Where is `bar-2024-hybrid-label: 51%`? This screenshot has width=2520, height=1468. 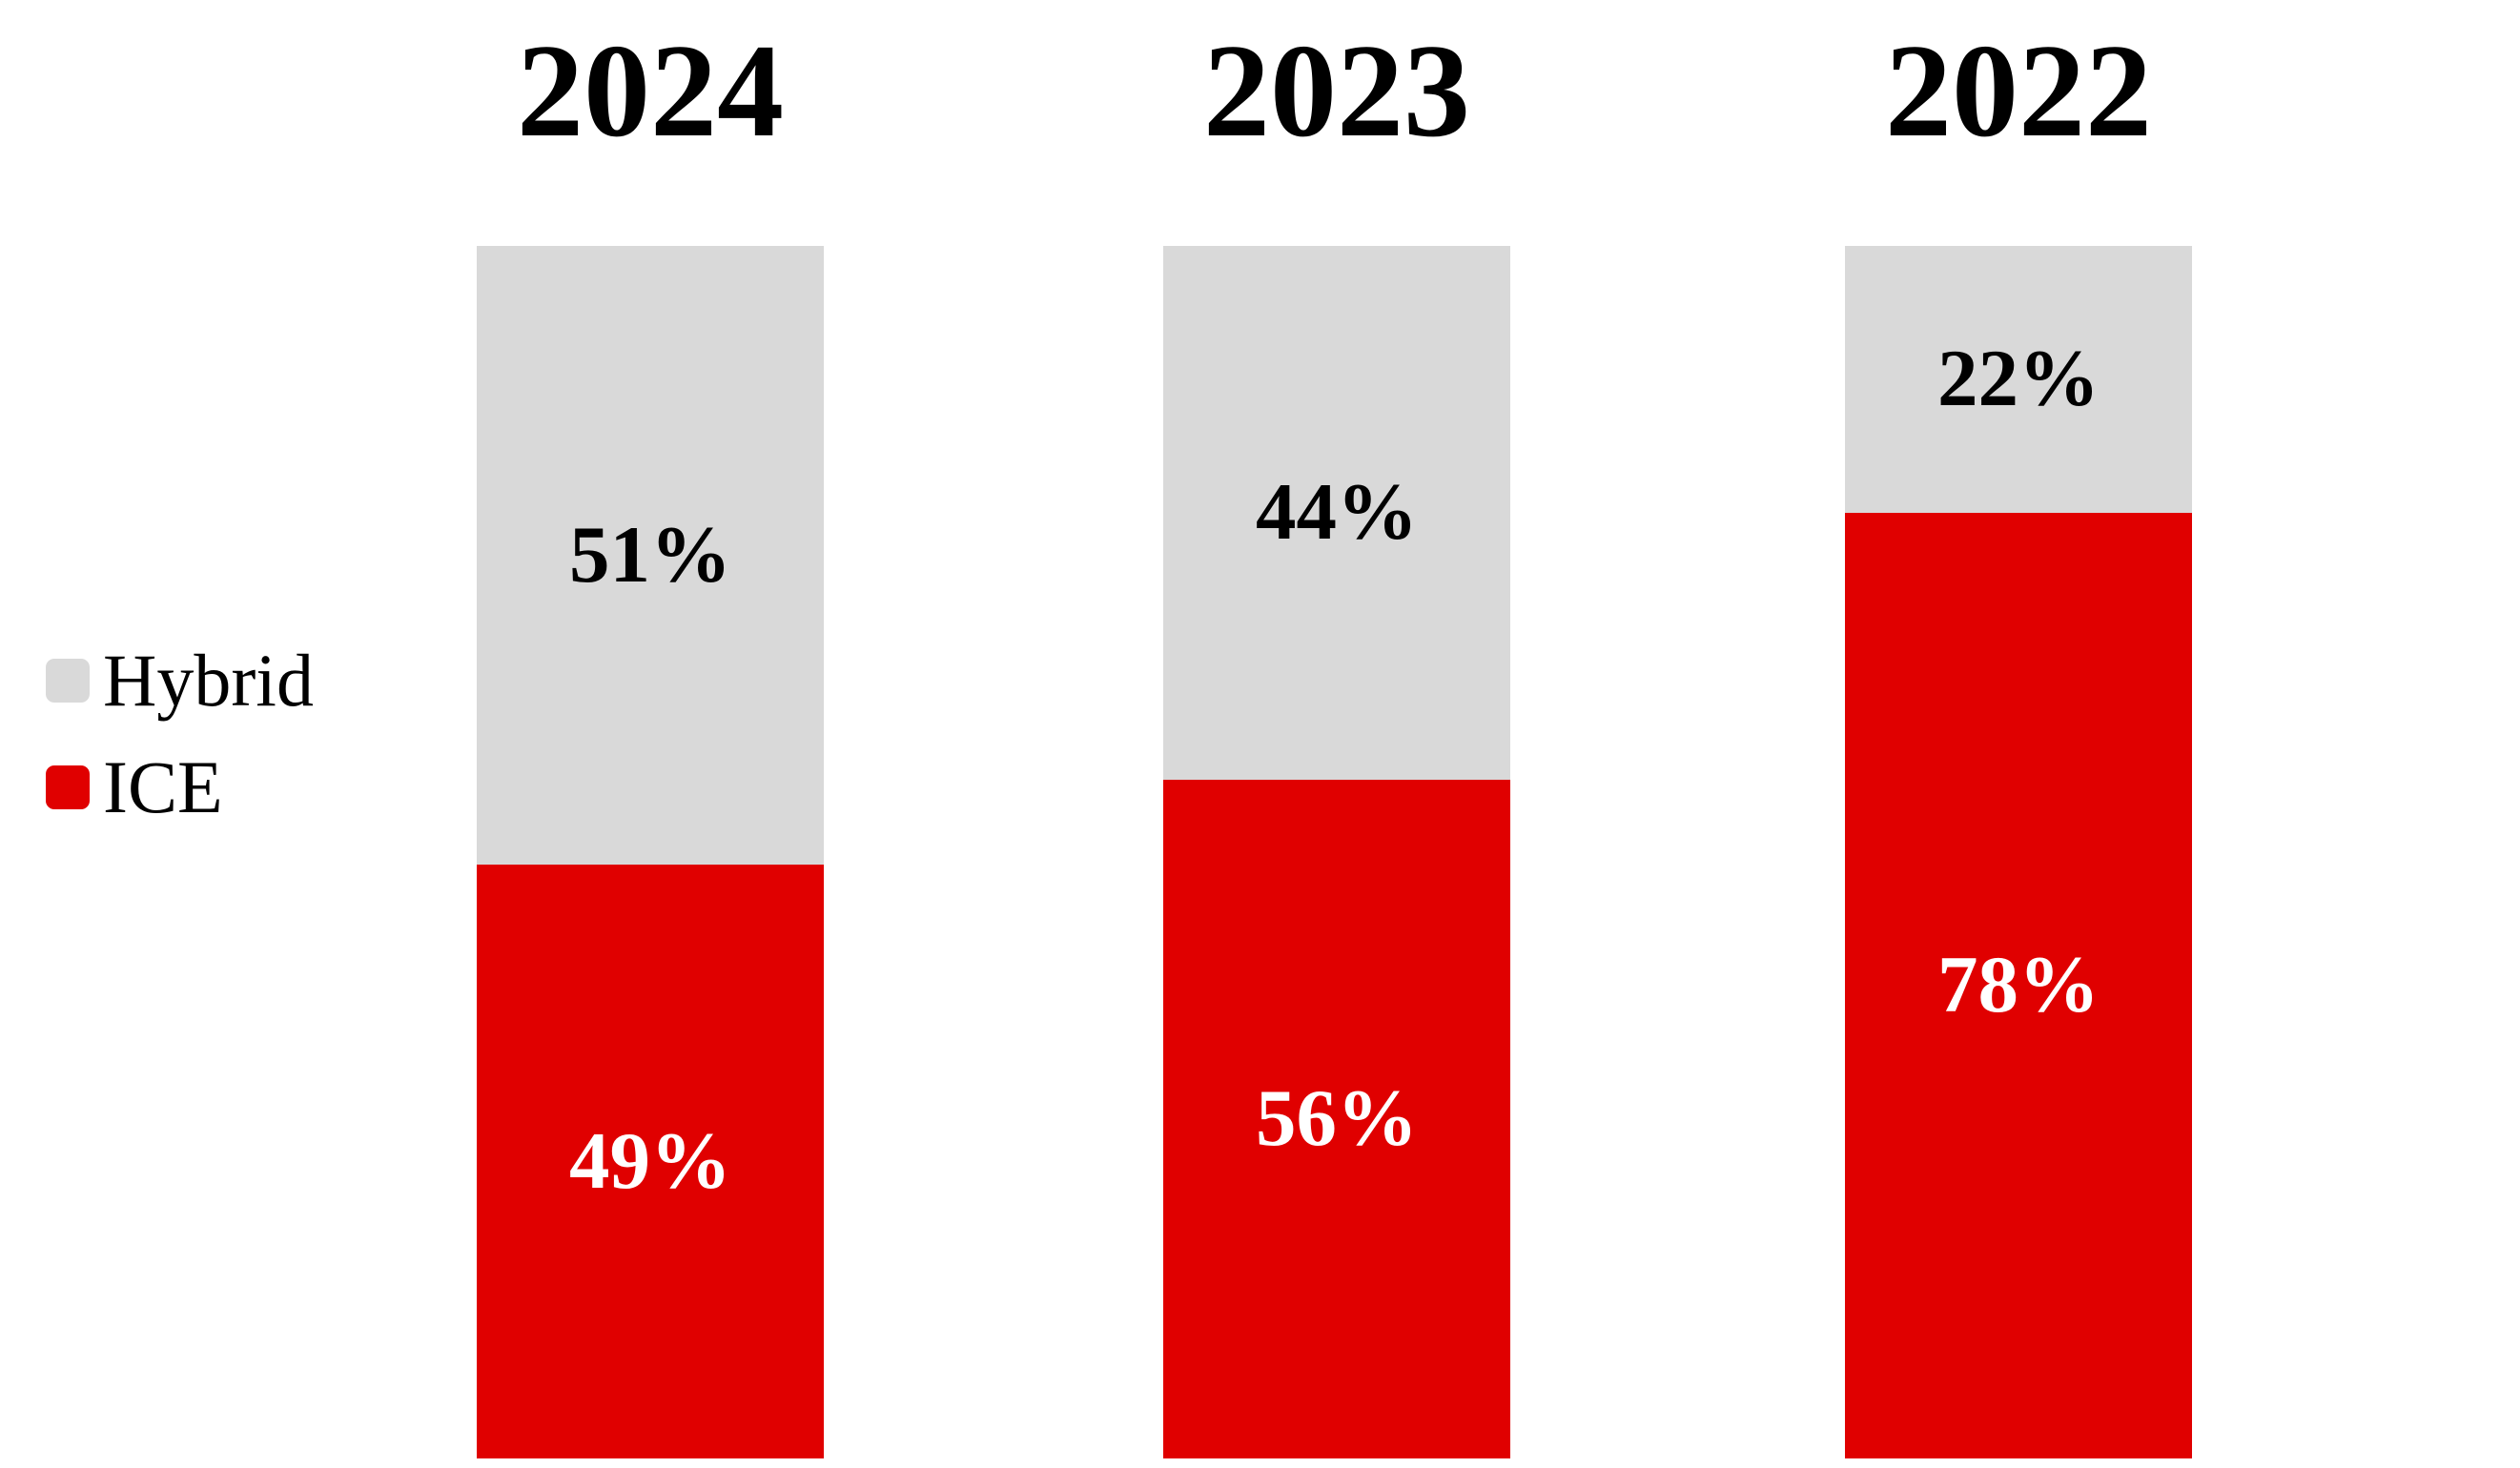 bar-2024-hybrid-label: 51% is located at coordinates (650, 555).